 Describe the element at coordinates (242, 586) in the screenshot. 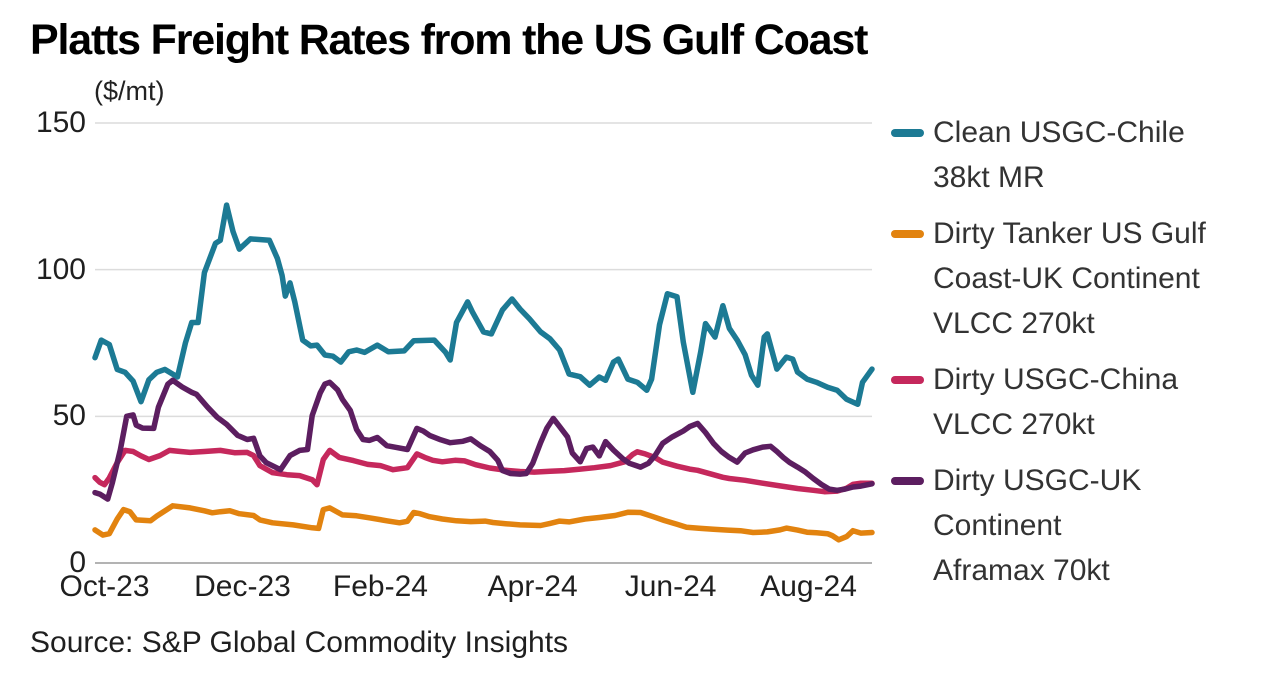

I see `x-tick-label-dec-23: Dec-23` at that location.